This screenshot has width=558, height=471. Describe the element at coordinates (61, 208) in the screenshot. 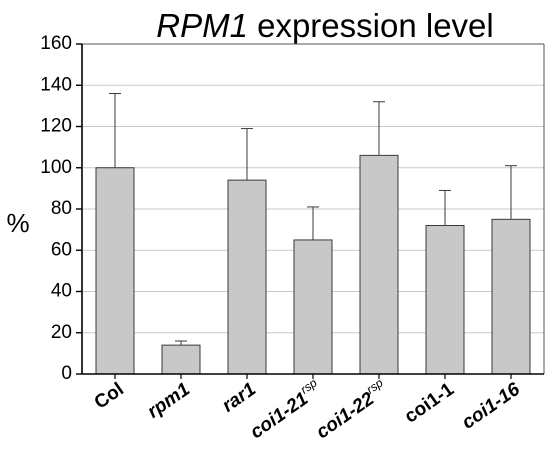

I see `y-tick-label: 80` at that location.